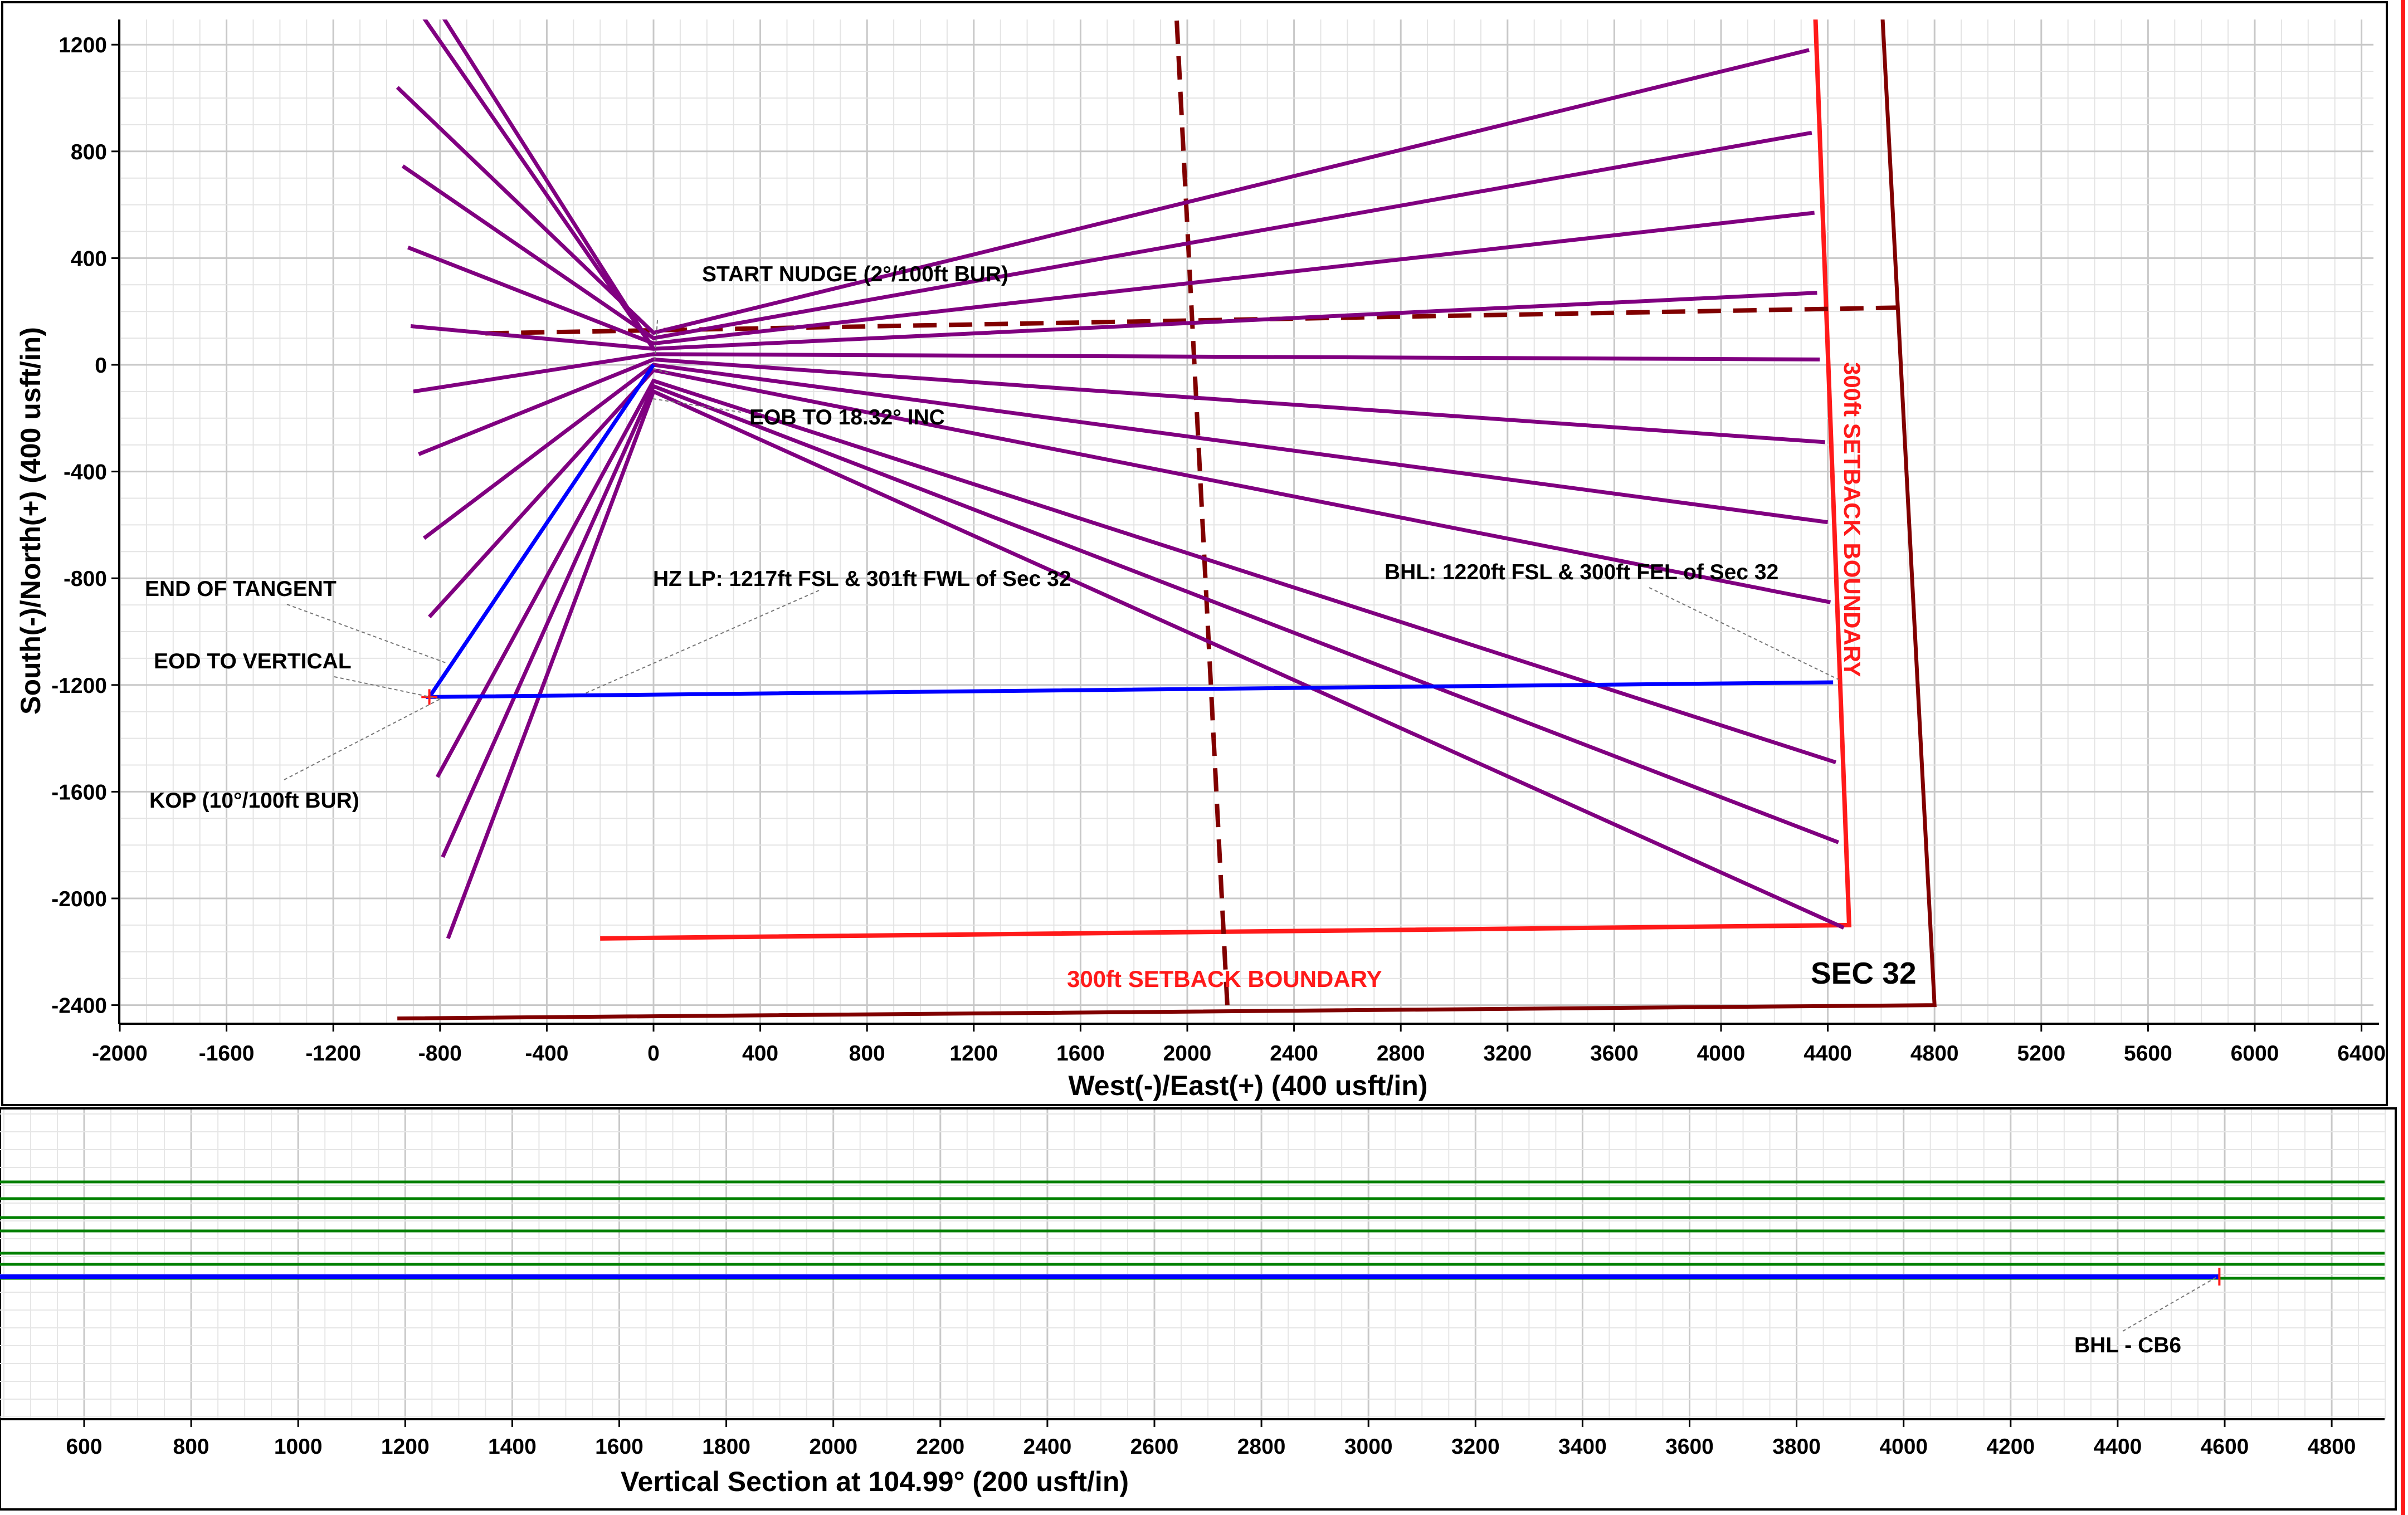  Describe the element at coordinates (1080, 1054) in the screenshot. I see `x-tick-label: 1600` at that location.